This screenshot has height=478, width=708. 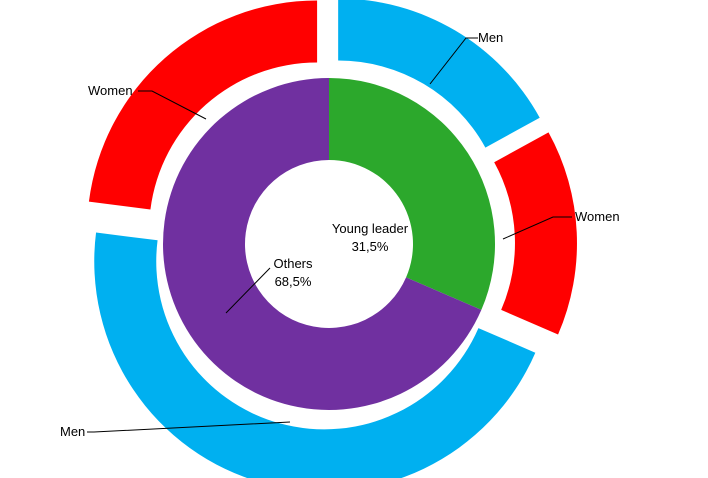 I want to click on outer-slice-young-leader-men, so click(x=439, y=74).